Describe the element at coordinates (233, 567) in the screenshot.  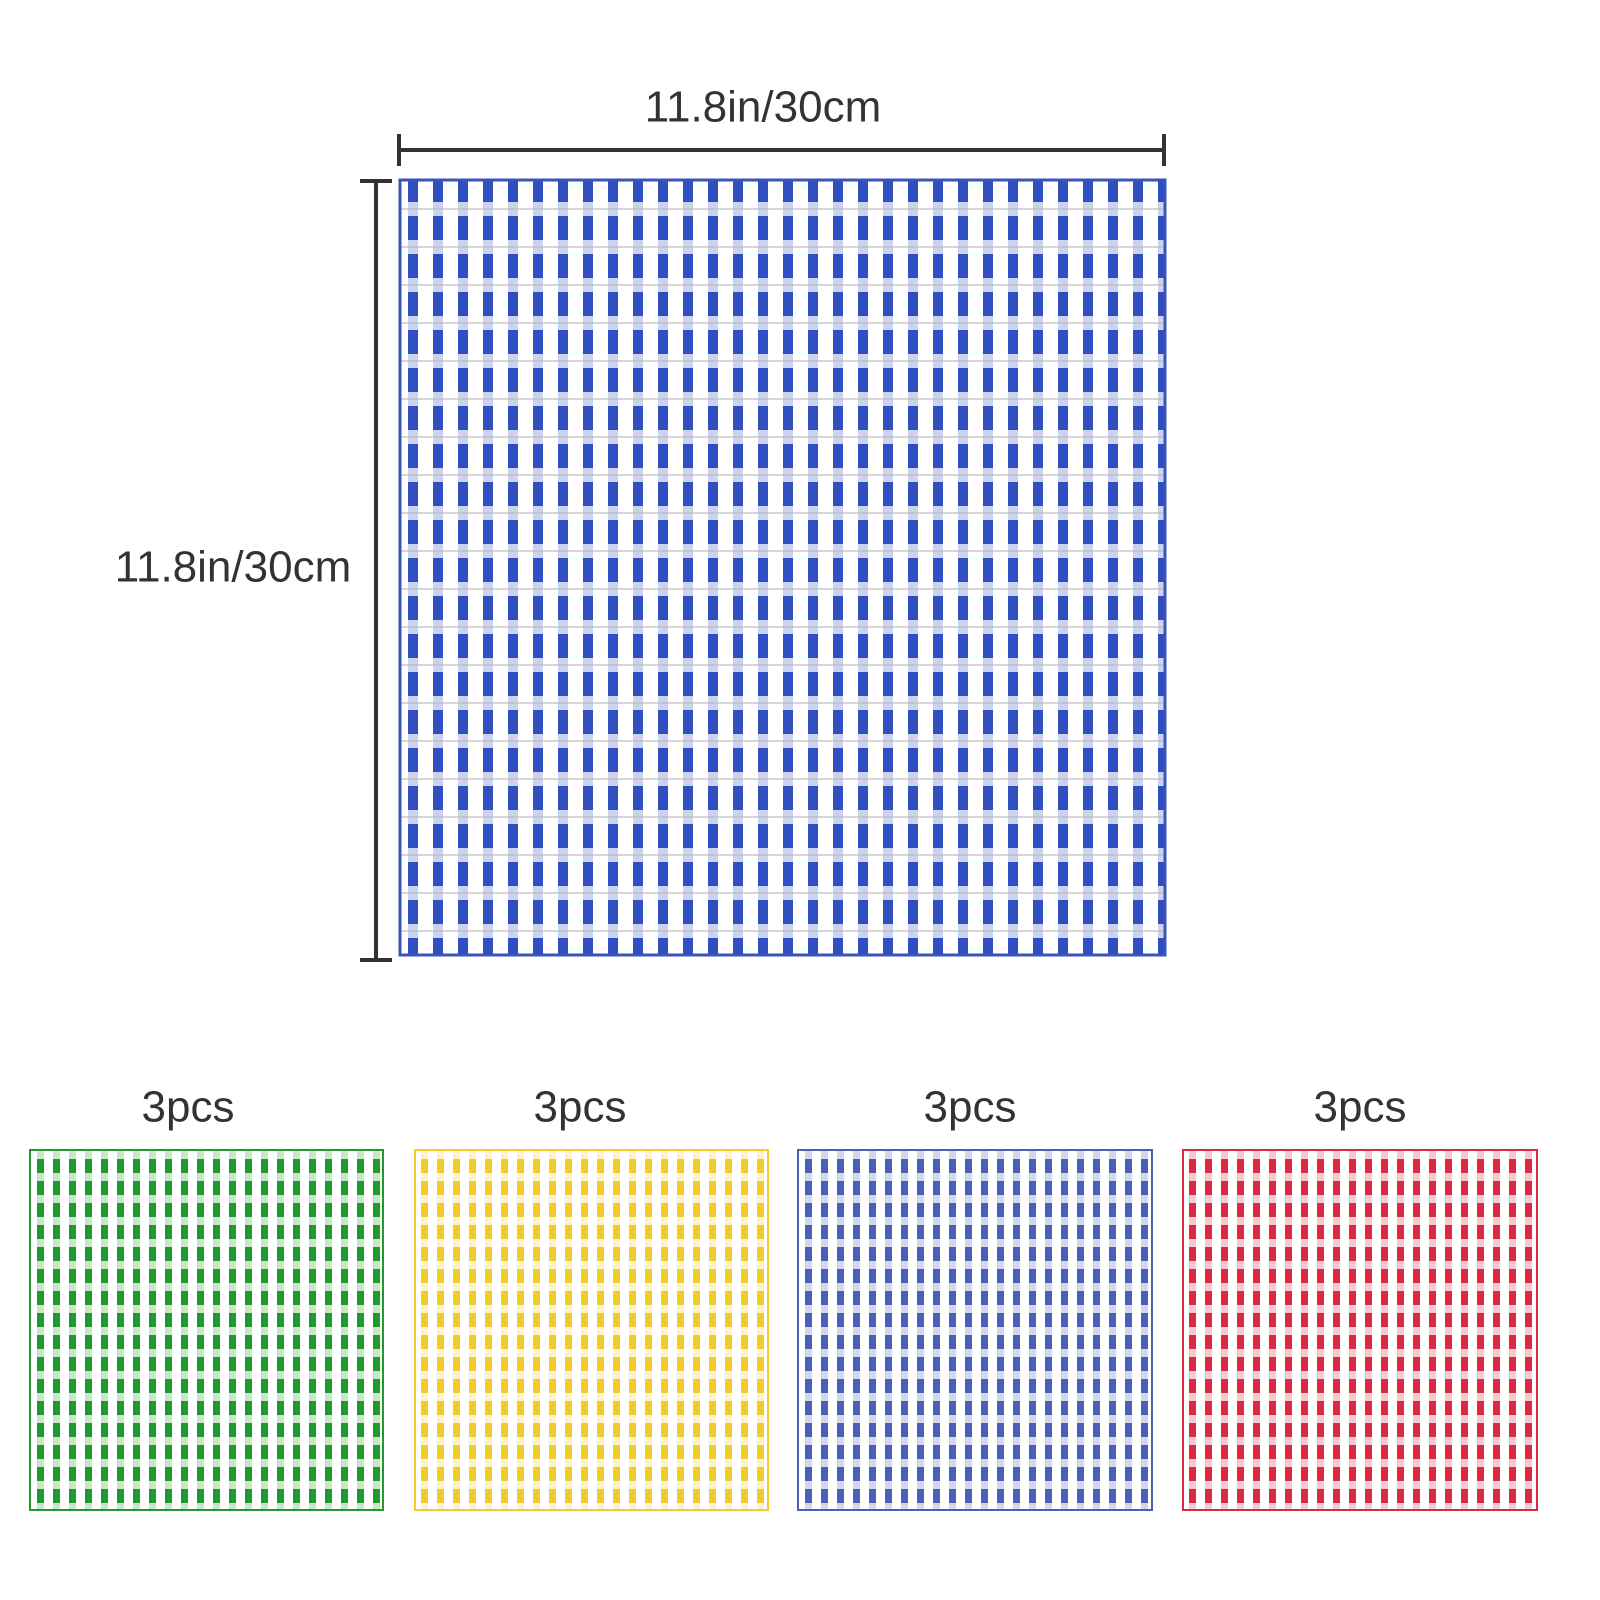
I see `height-label: 11.8in/30cm` at that location.